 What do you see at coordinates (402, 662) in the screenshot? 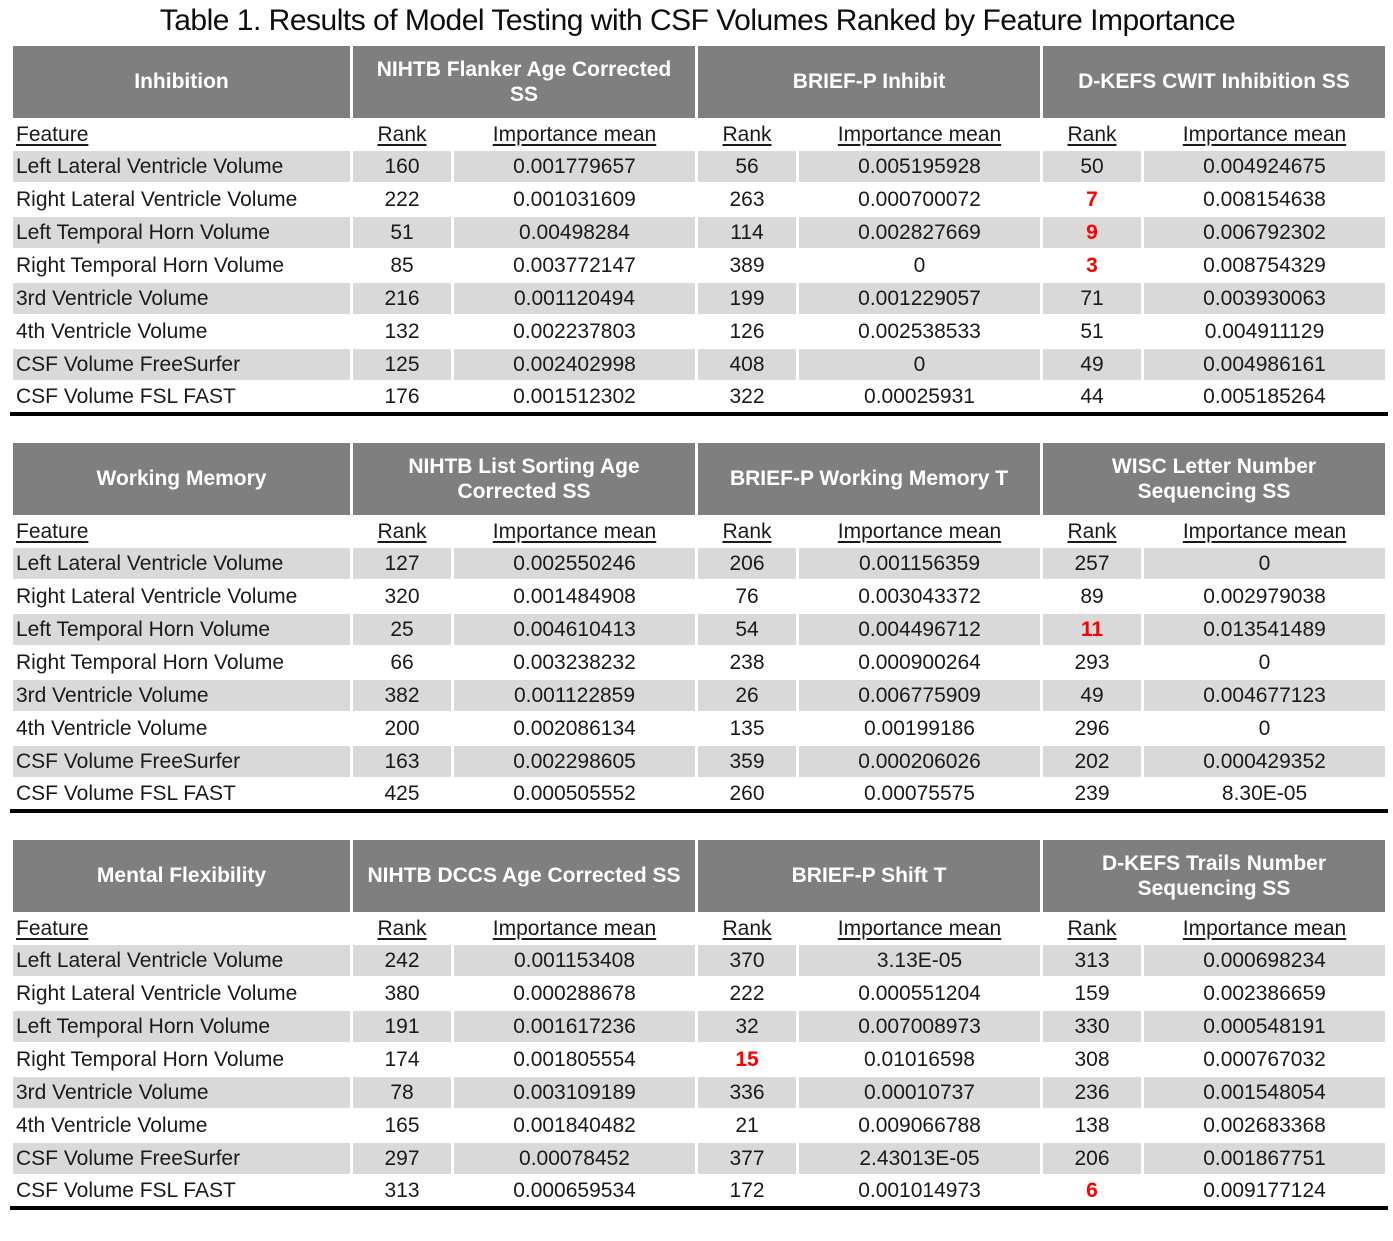
I see `rank-cell: 66` at bounding box center [402, 662].